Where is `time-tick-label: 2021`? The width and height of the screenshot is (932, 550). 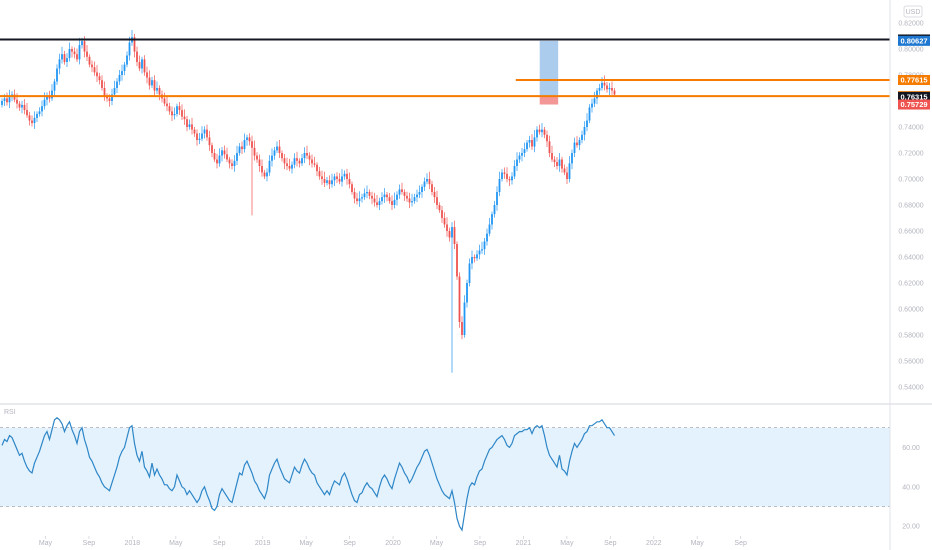
time-tick-label: 2021 is located at coordinates (524, 543).